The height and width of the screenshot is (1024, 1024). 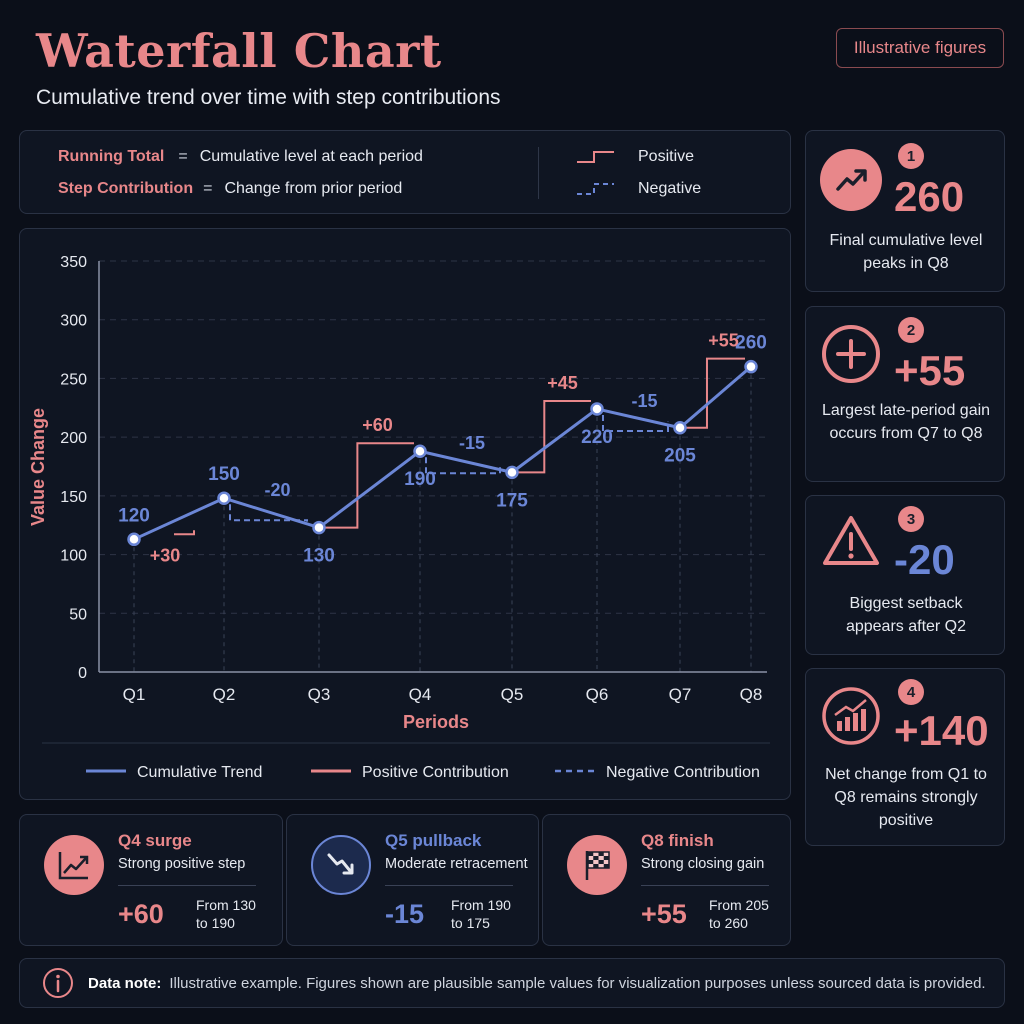 What do you see at coordinates (420, 694) in the screenshot?
I see `x-tick-label: Q4` at bounding box center [420, 694].